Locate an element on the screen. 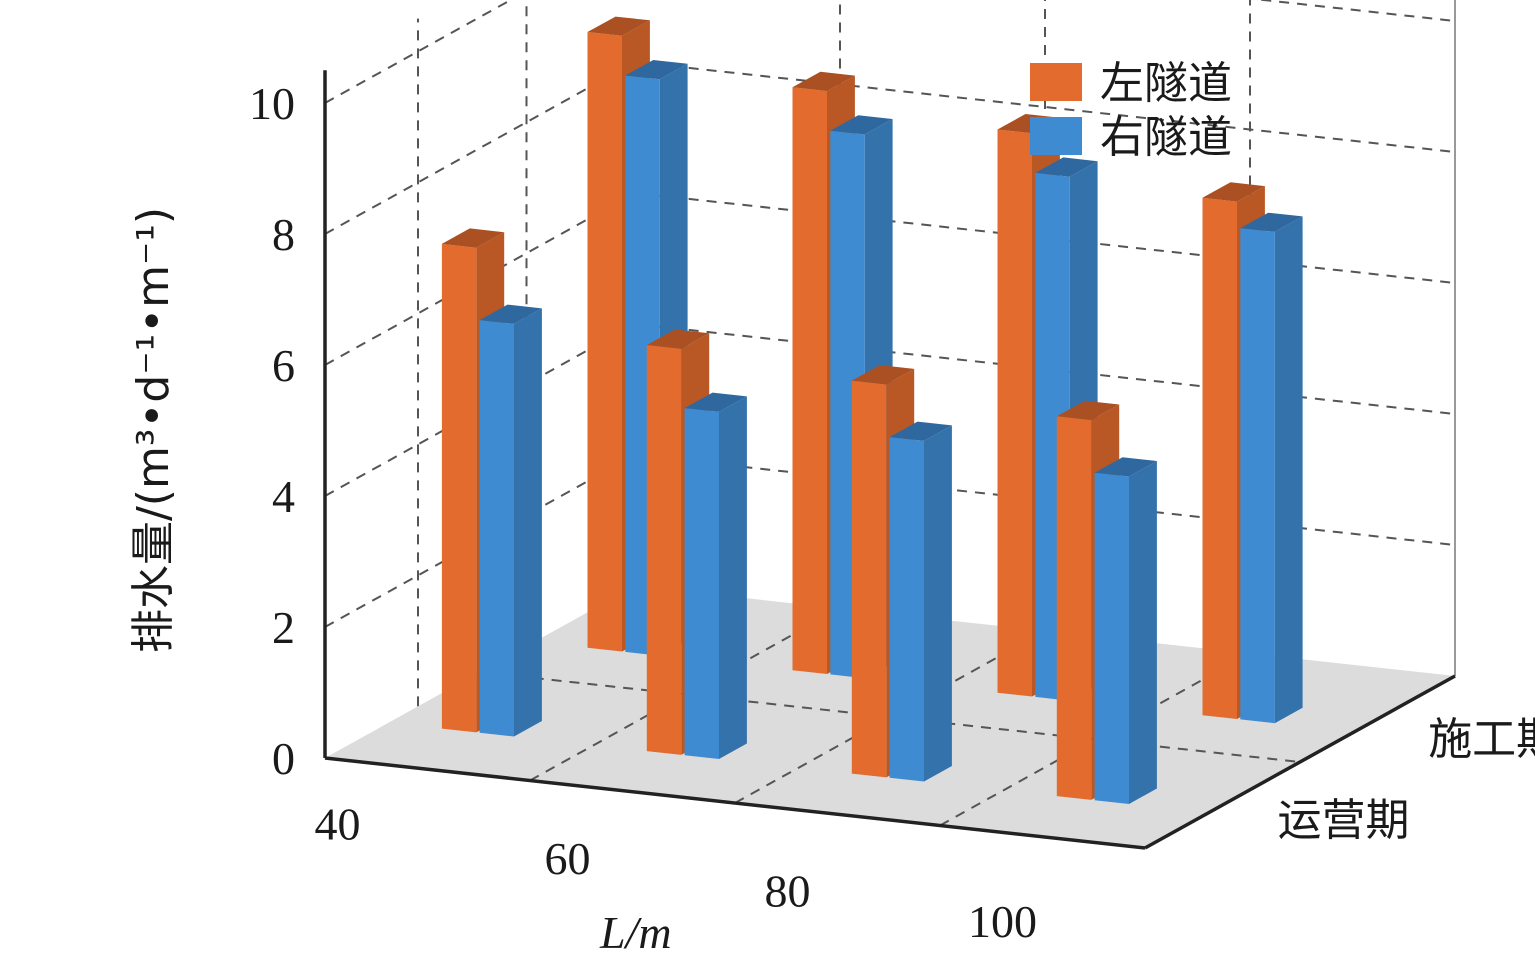 This screenshot has width=1535, height=968. y-tick-label: 8 is located at coordinates (283, 234).